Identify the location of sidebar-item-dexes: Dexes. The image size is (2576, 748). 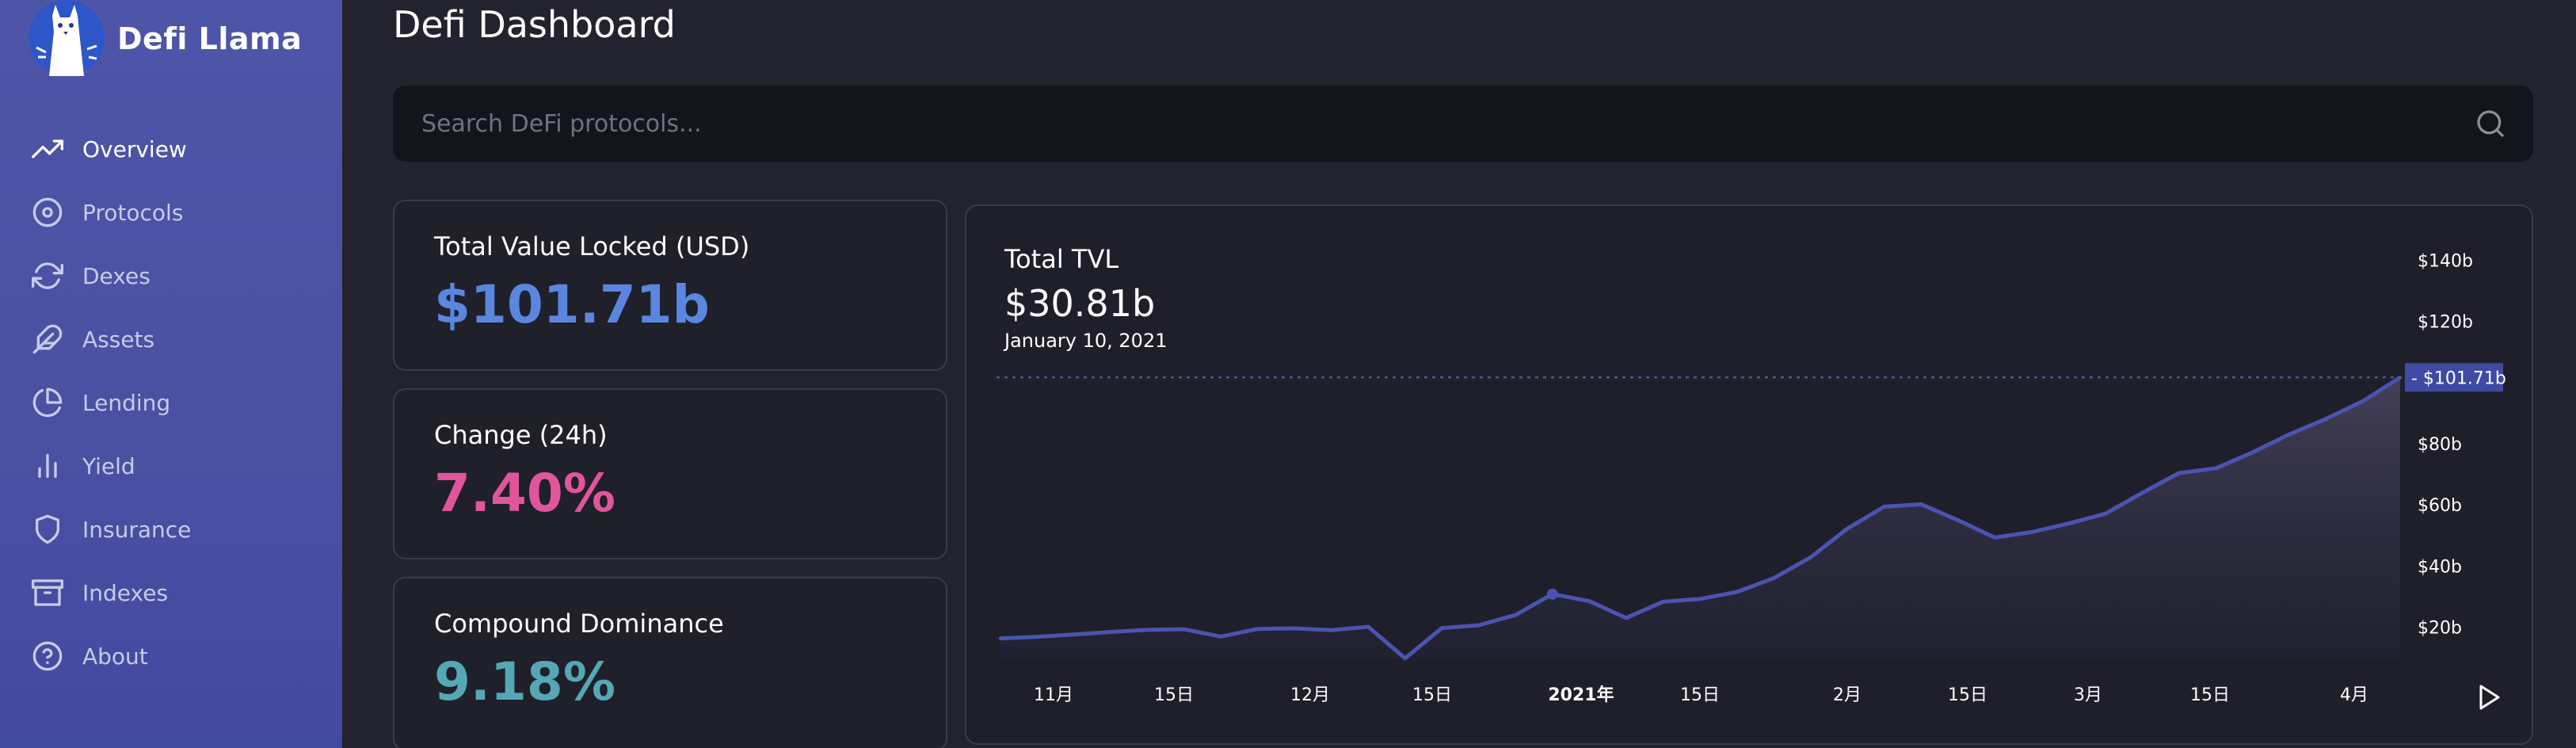
(171, 275).